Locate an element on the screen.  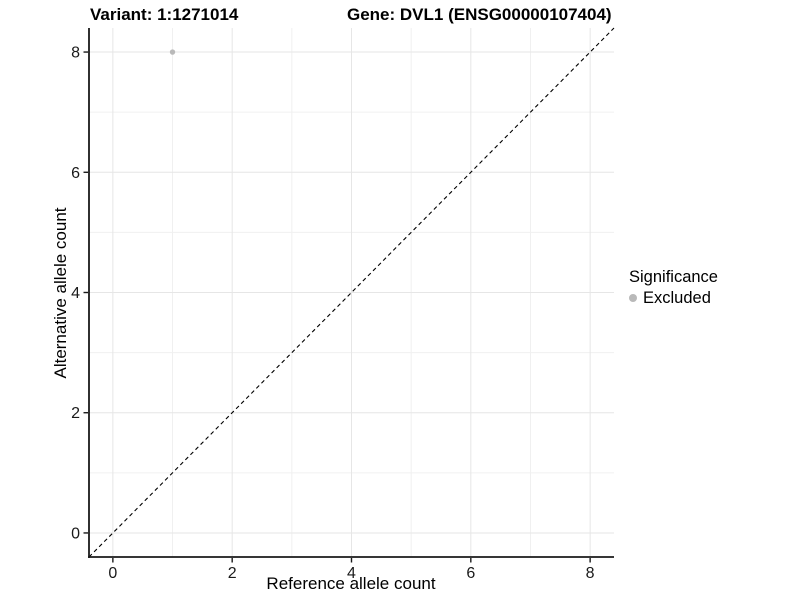
legend: Significance Excluded is located at coordinates (673, 287).